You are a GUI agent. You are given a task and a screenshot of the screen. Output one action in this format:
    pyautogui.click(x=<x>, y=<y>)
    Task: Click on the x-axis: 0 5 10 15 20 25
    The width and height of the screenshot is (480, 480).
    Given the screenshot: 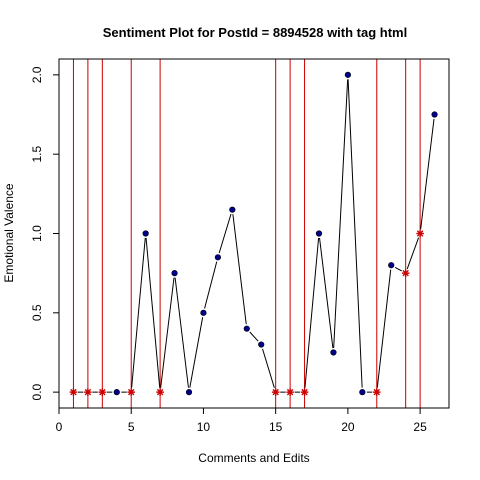 What is the action you would take?
    pyautogui.click(x=241, y=420)
    